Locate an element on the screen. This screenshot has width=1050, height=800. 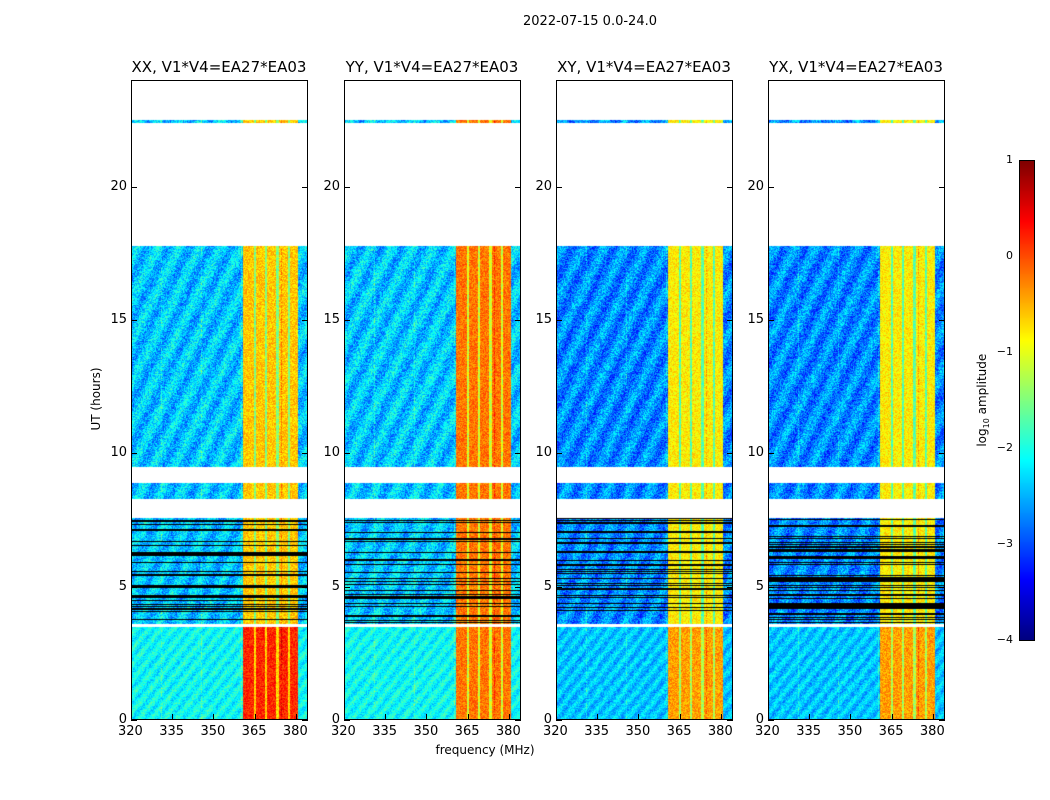
colorbar-tick-label: 0 is located at coordinates (1009, 255).